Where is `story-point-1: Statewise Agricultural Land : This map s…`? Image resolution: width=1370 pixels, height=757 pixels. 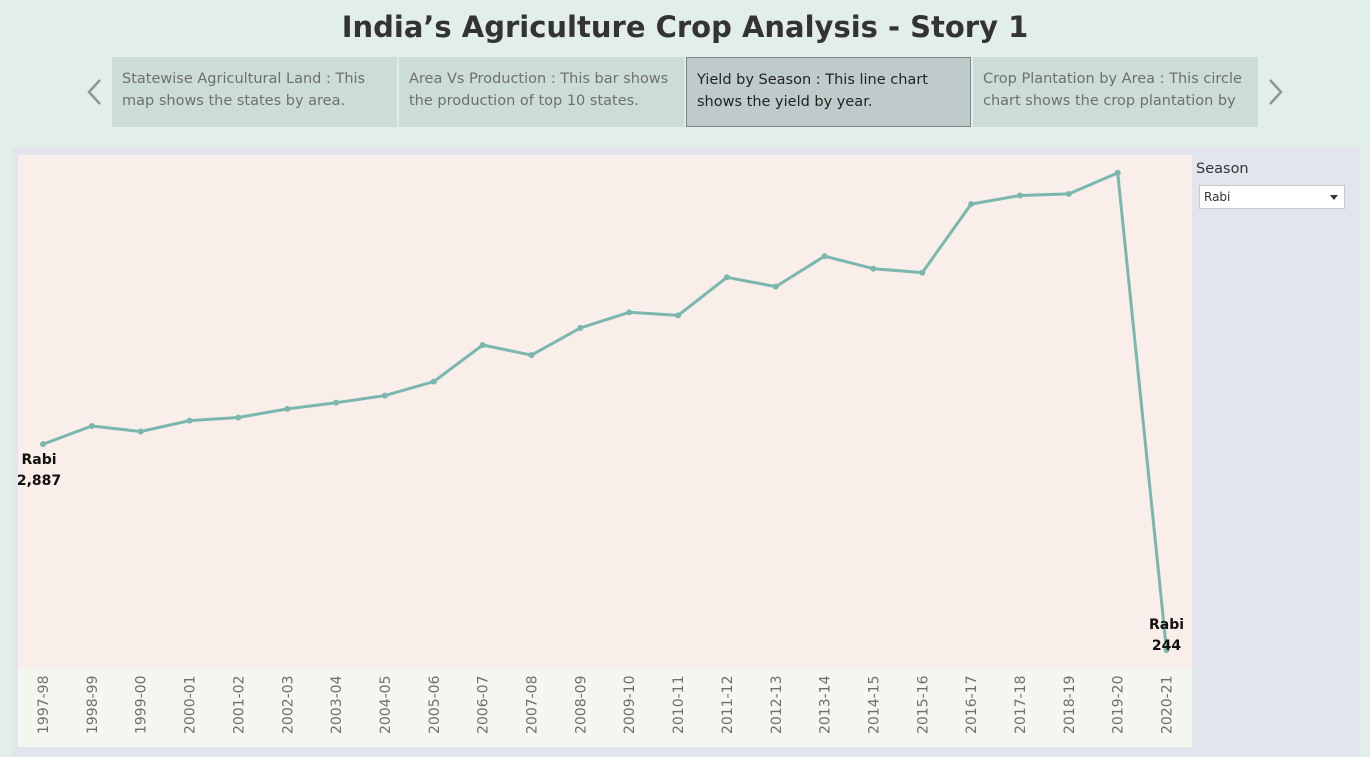
story-point-1: Statewise Agricultural Land : This map s… is located at coordinates (254, 92).